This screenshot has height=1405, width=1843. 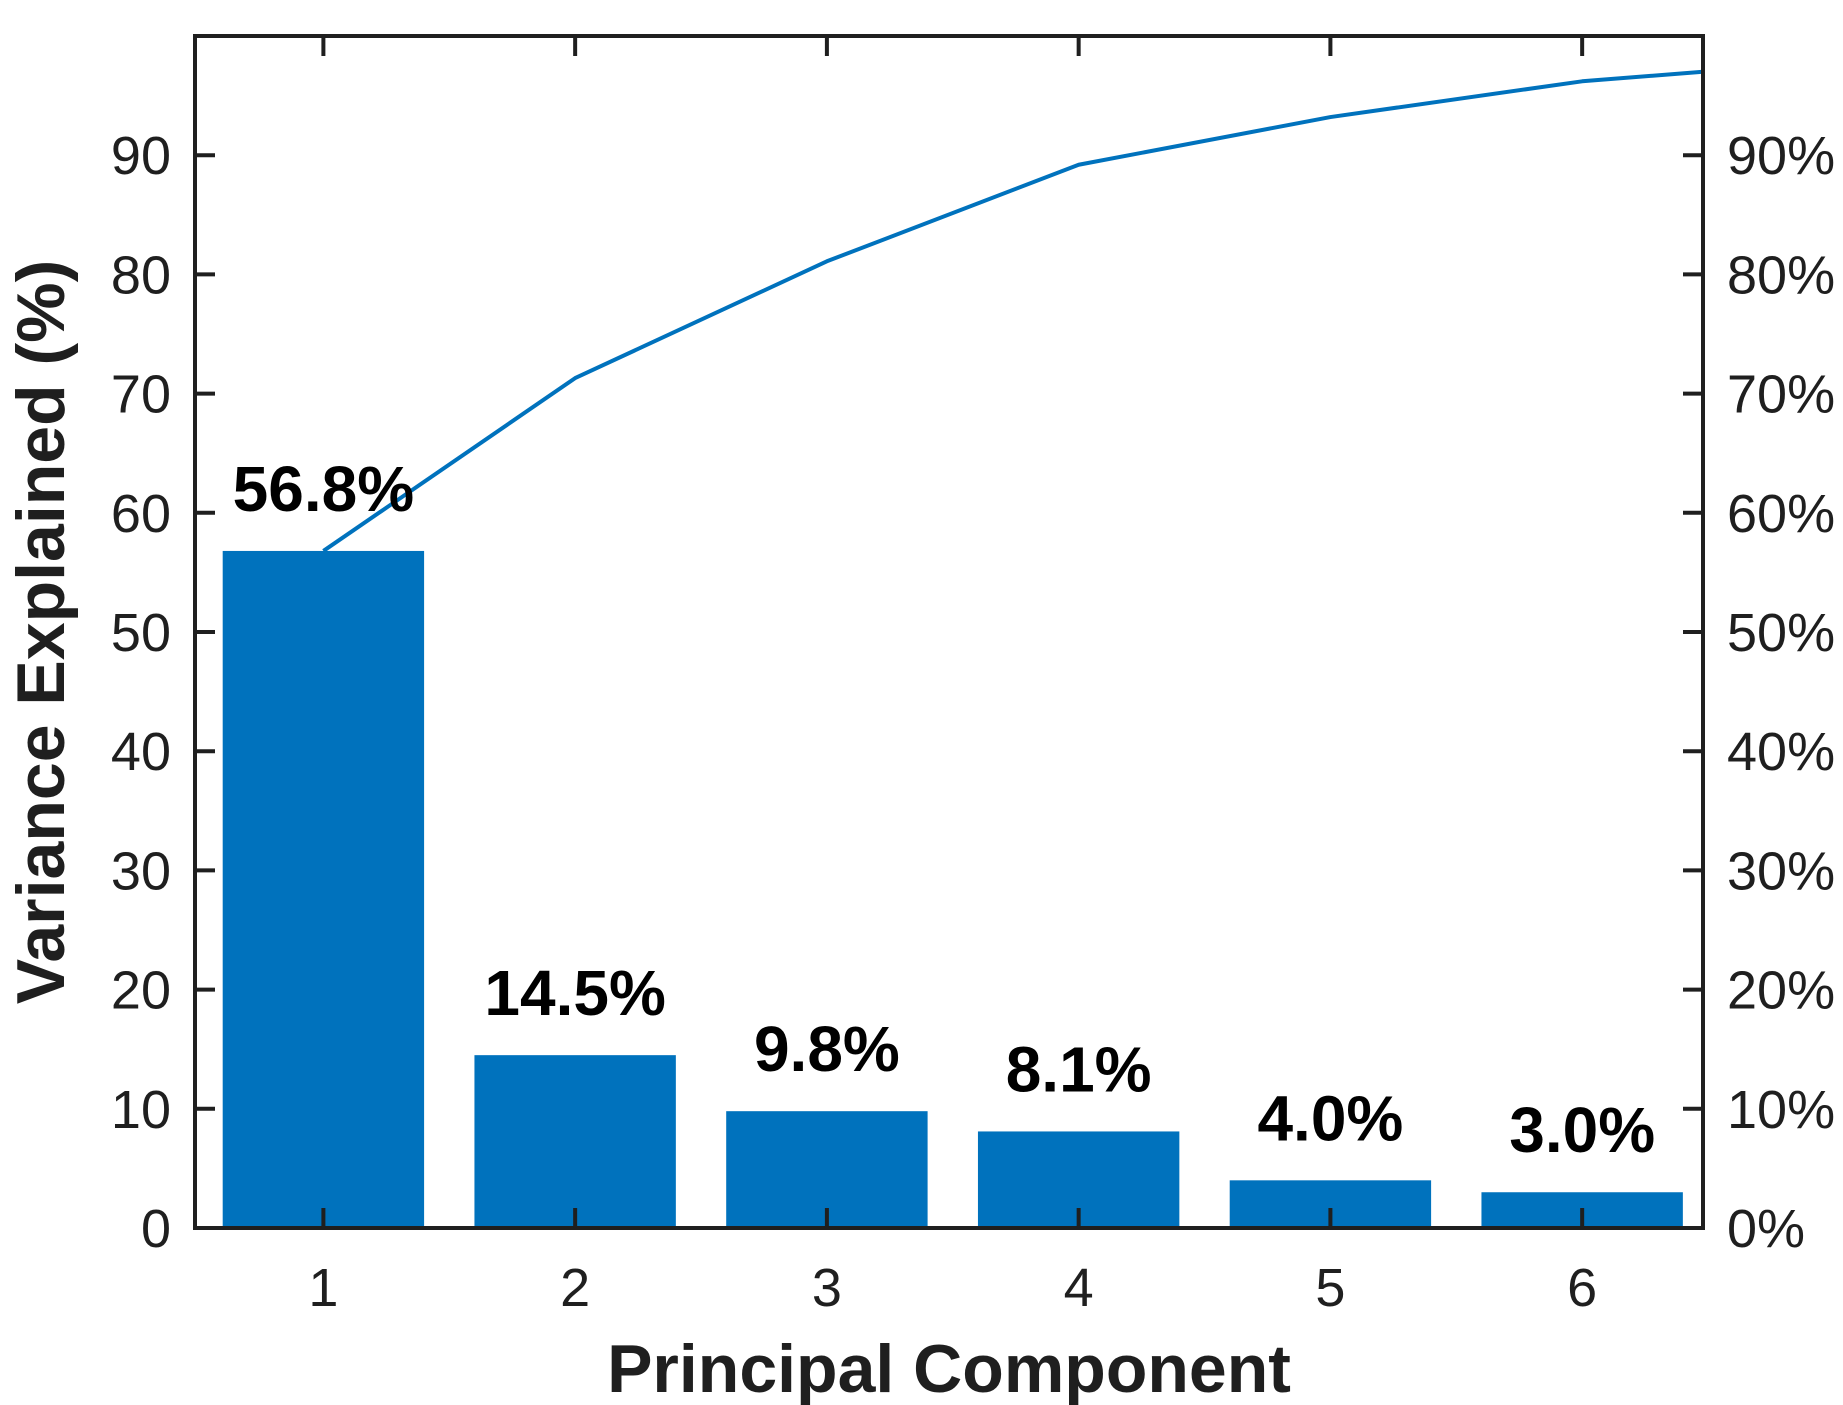 What do you see at coordinates (1079, 1288) in the screenshot?
I see `x-tick-label-4: 4` at bounding box center [1079, 1288].